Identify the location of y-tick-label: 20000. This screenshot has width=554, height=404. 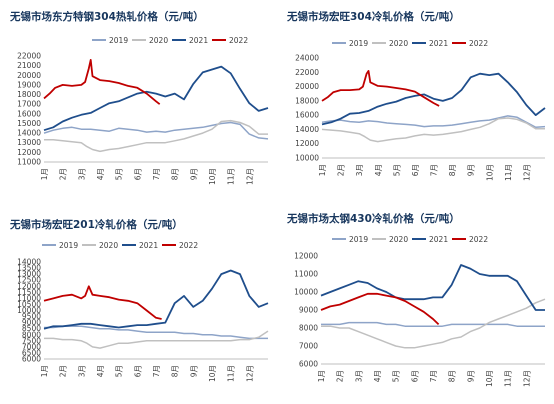
(29, 75).